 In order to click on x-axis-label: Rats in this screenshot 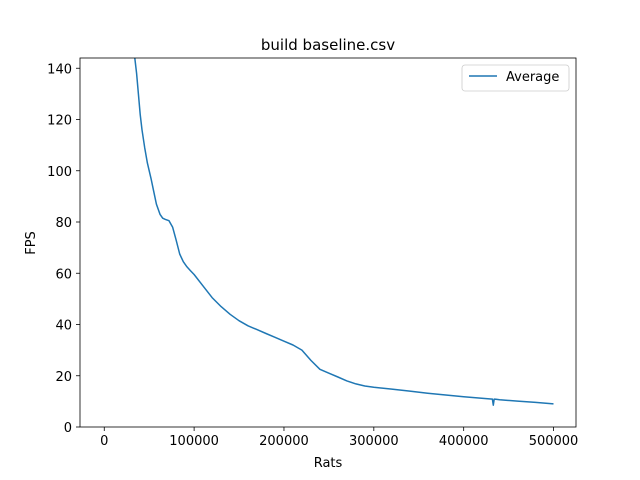, I will do `click(328, 463)`.